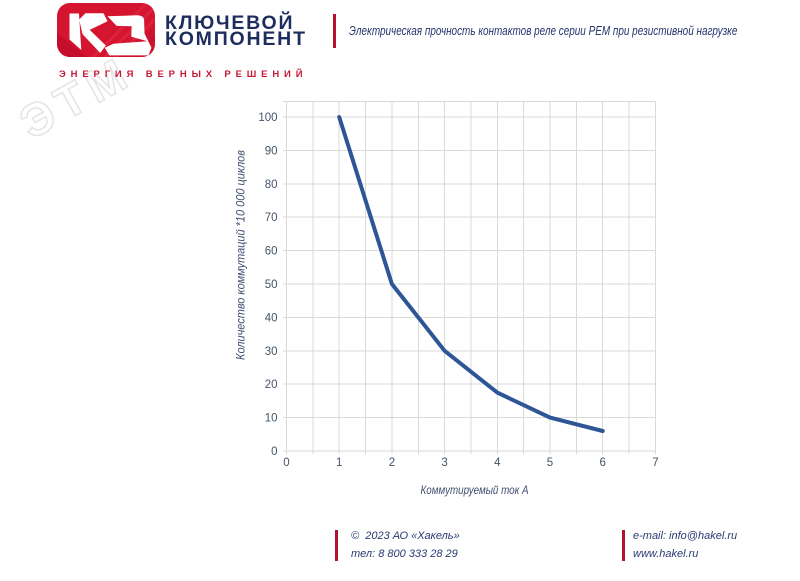 The height and width of the screenshot is (581, 800). I want to click on svg-text: Коммутируемый ток А, so click(475, 490).